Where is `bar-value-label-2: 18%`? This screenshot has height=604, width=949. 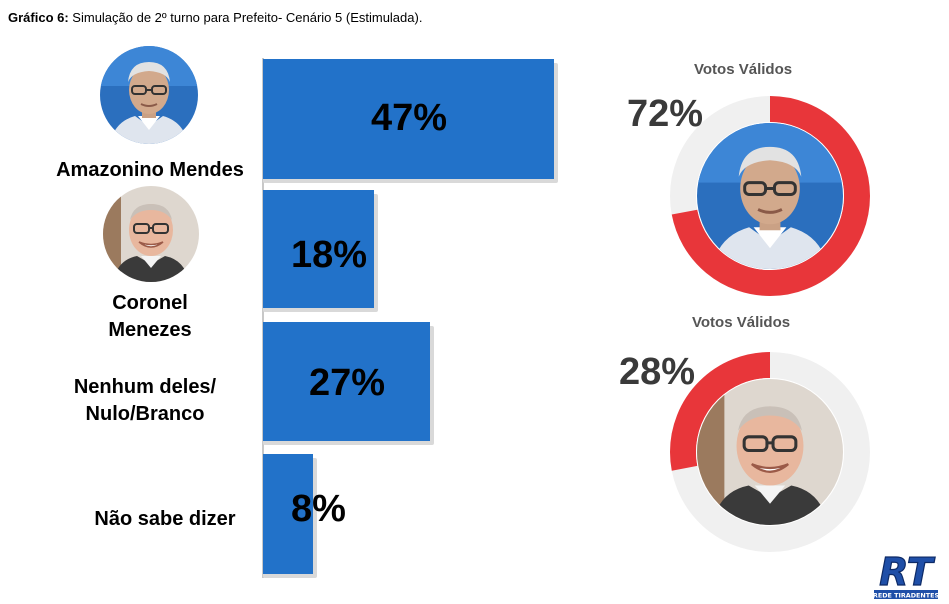 bar-value-label-2: 18% is located at coordinates (329, 255).